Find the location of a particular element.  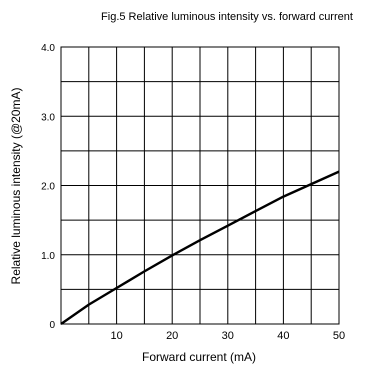

y-axis-label: Relative luminous intensity (@20mA) is located at coordinates (16, 186).